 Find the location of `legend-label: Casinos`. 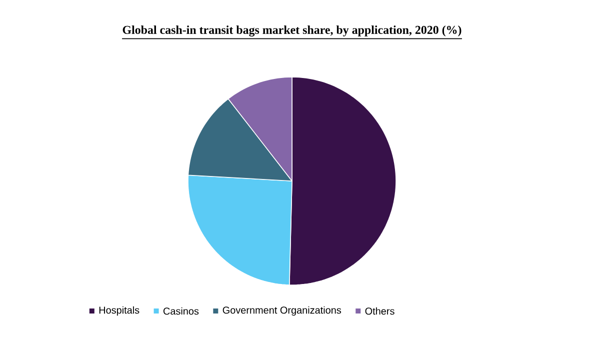

legend-label: Casinos is located at coordinates (181, 311).